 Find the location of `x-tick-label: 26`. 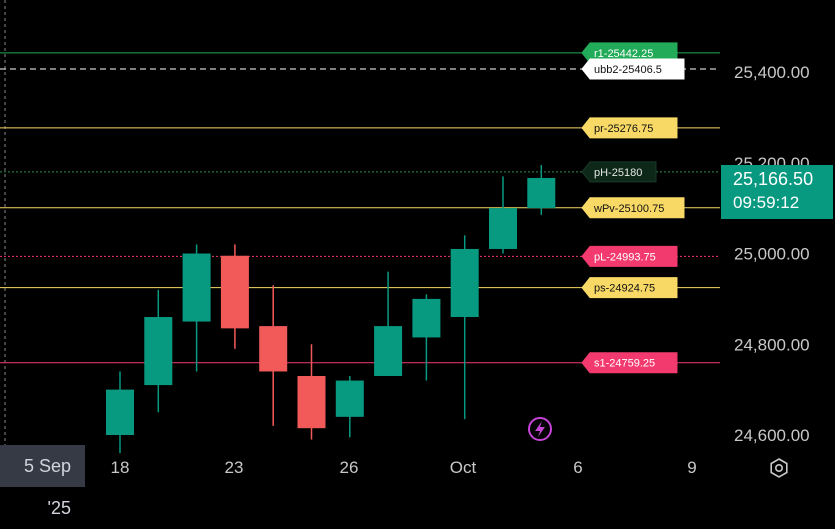

x-tick-label: 26 is located at coordinates (349, 467).